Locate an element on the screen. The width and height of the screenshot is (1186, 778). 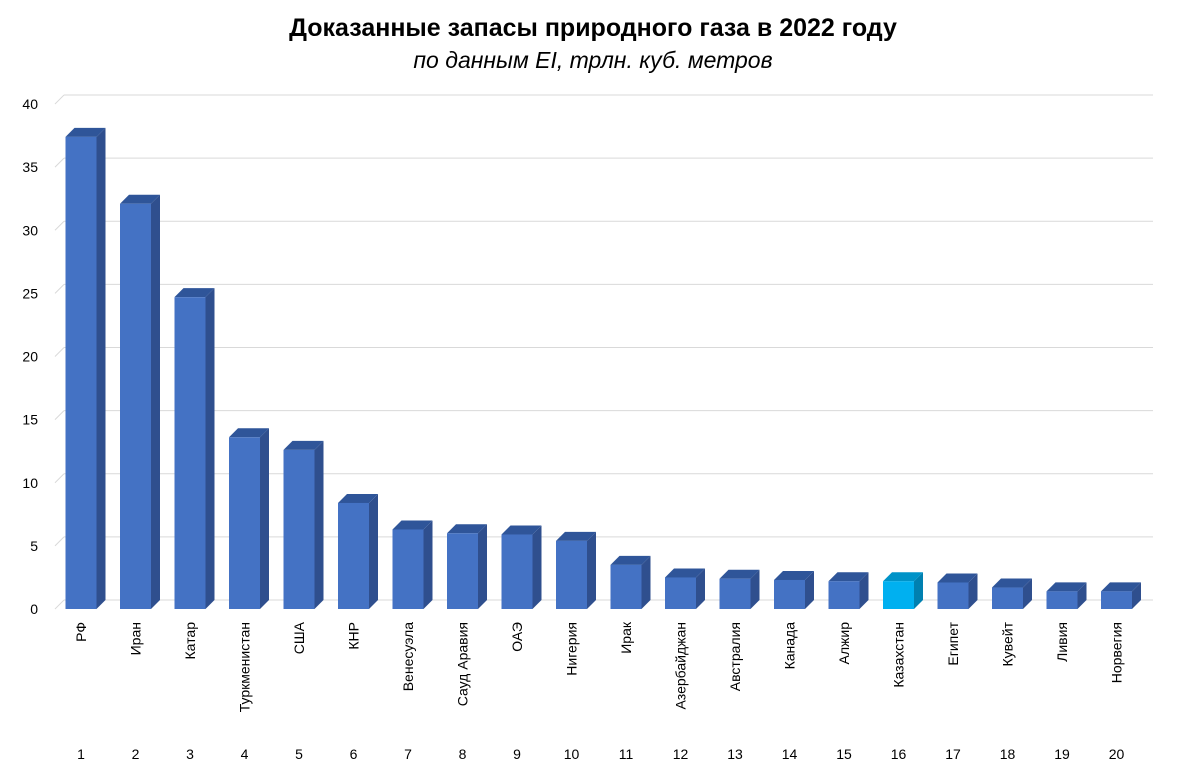
y-tick-label: 40 is located at coordinates (30, 104).